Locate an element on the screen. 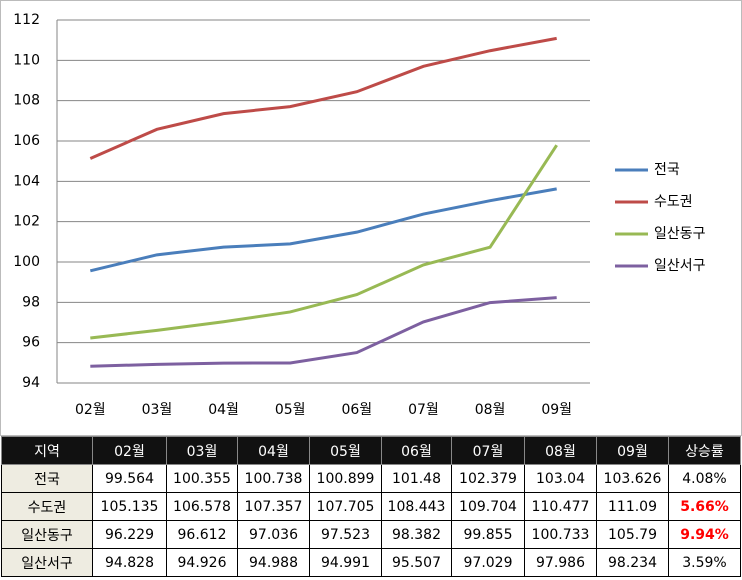 The height and width of the screenshot is (580, 742). value-cell: 97.036 is located at coordinates (273, 534).